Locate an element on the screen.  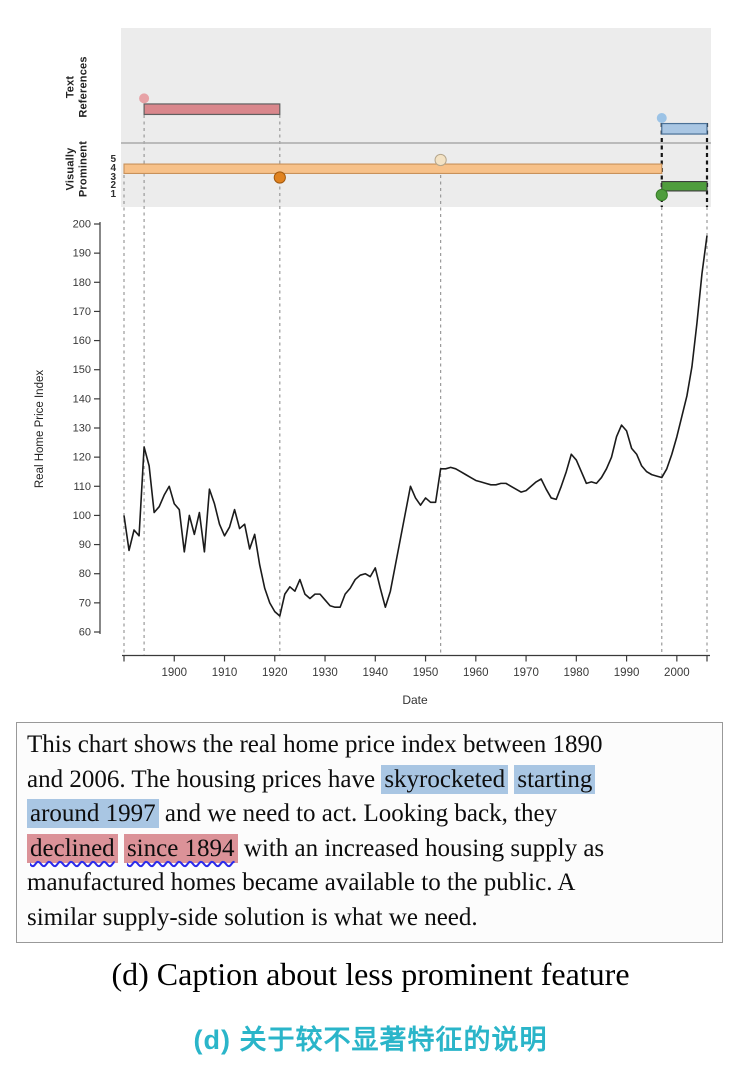
y-tick-label-140: 140 is located at coordinates (82, 399).